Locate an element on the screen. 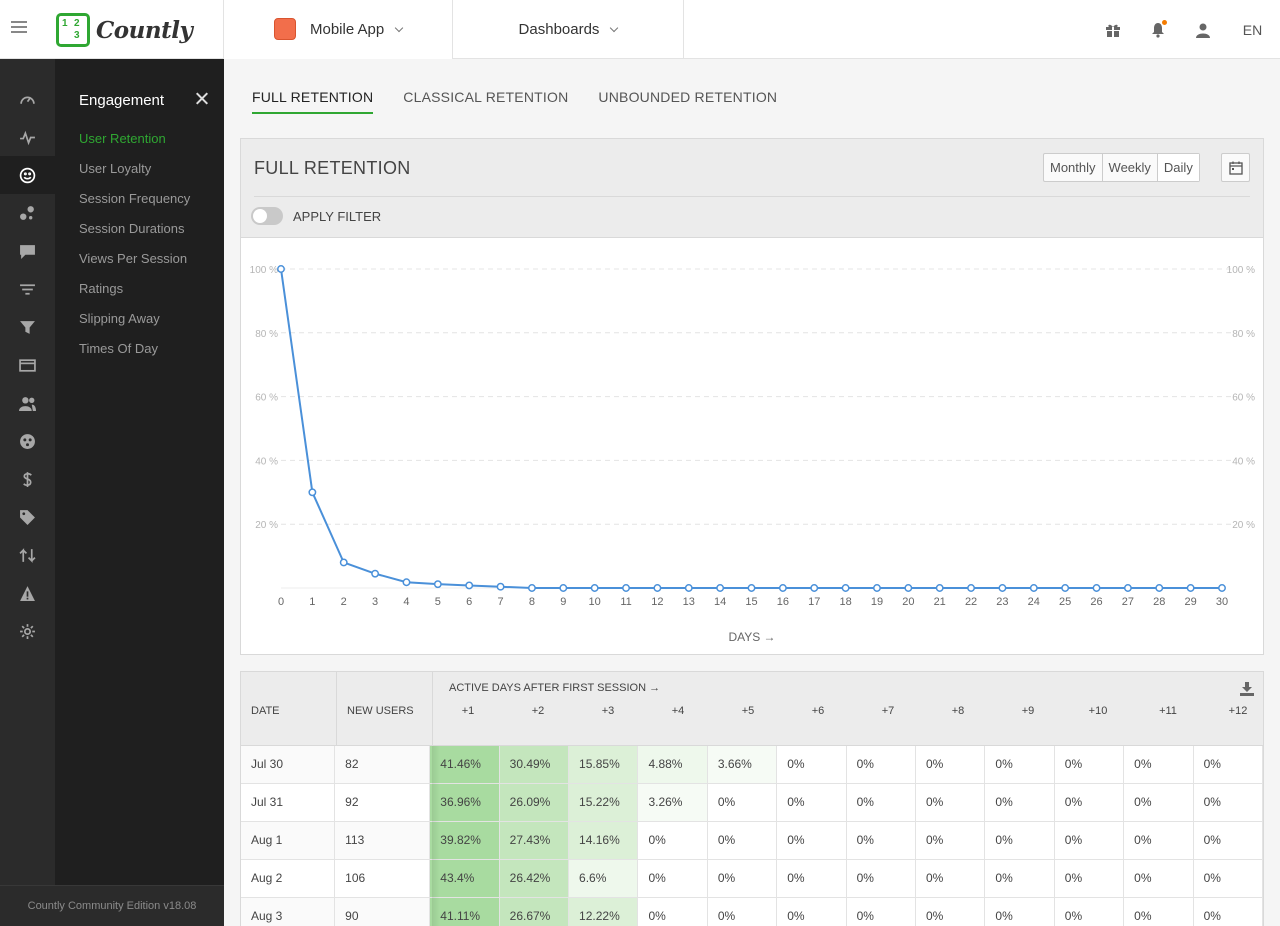 The image size is (1280, 926). app-selector: Mobile App is located at coordinates (338, 29).